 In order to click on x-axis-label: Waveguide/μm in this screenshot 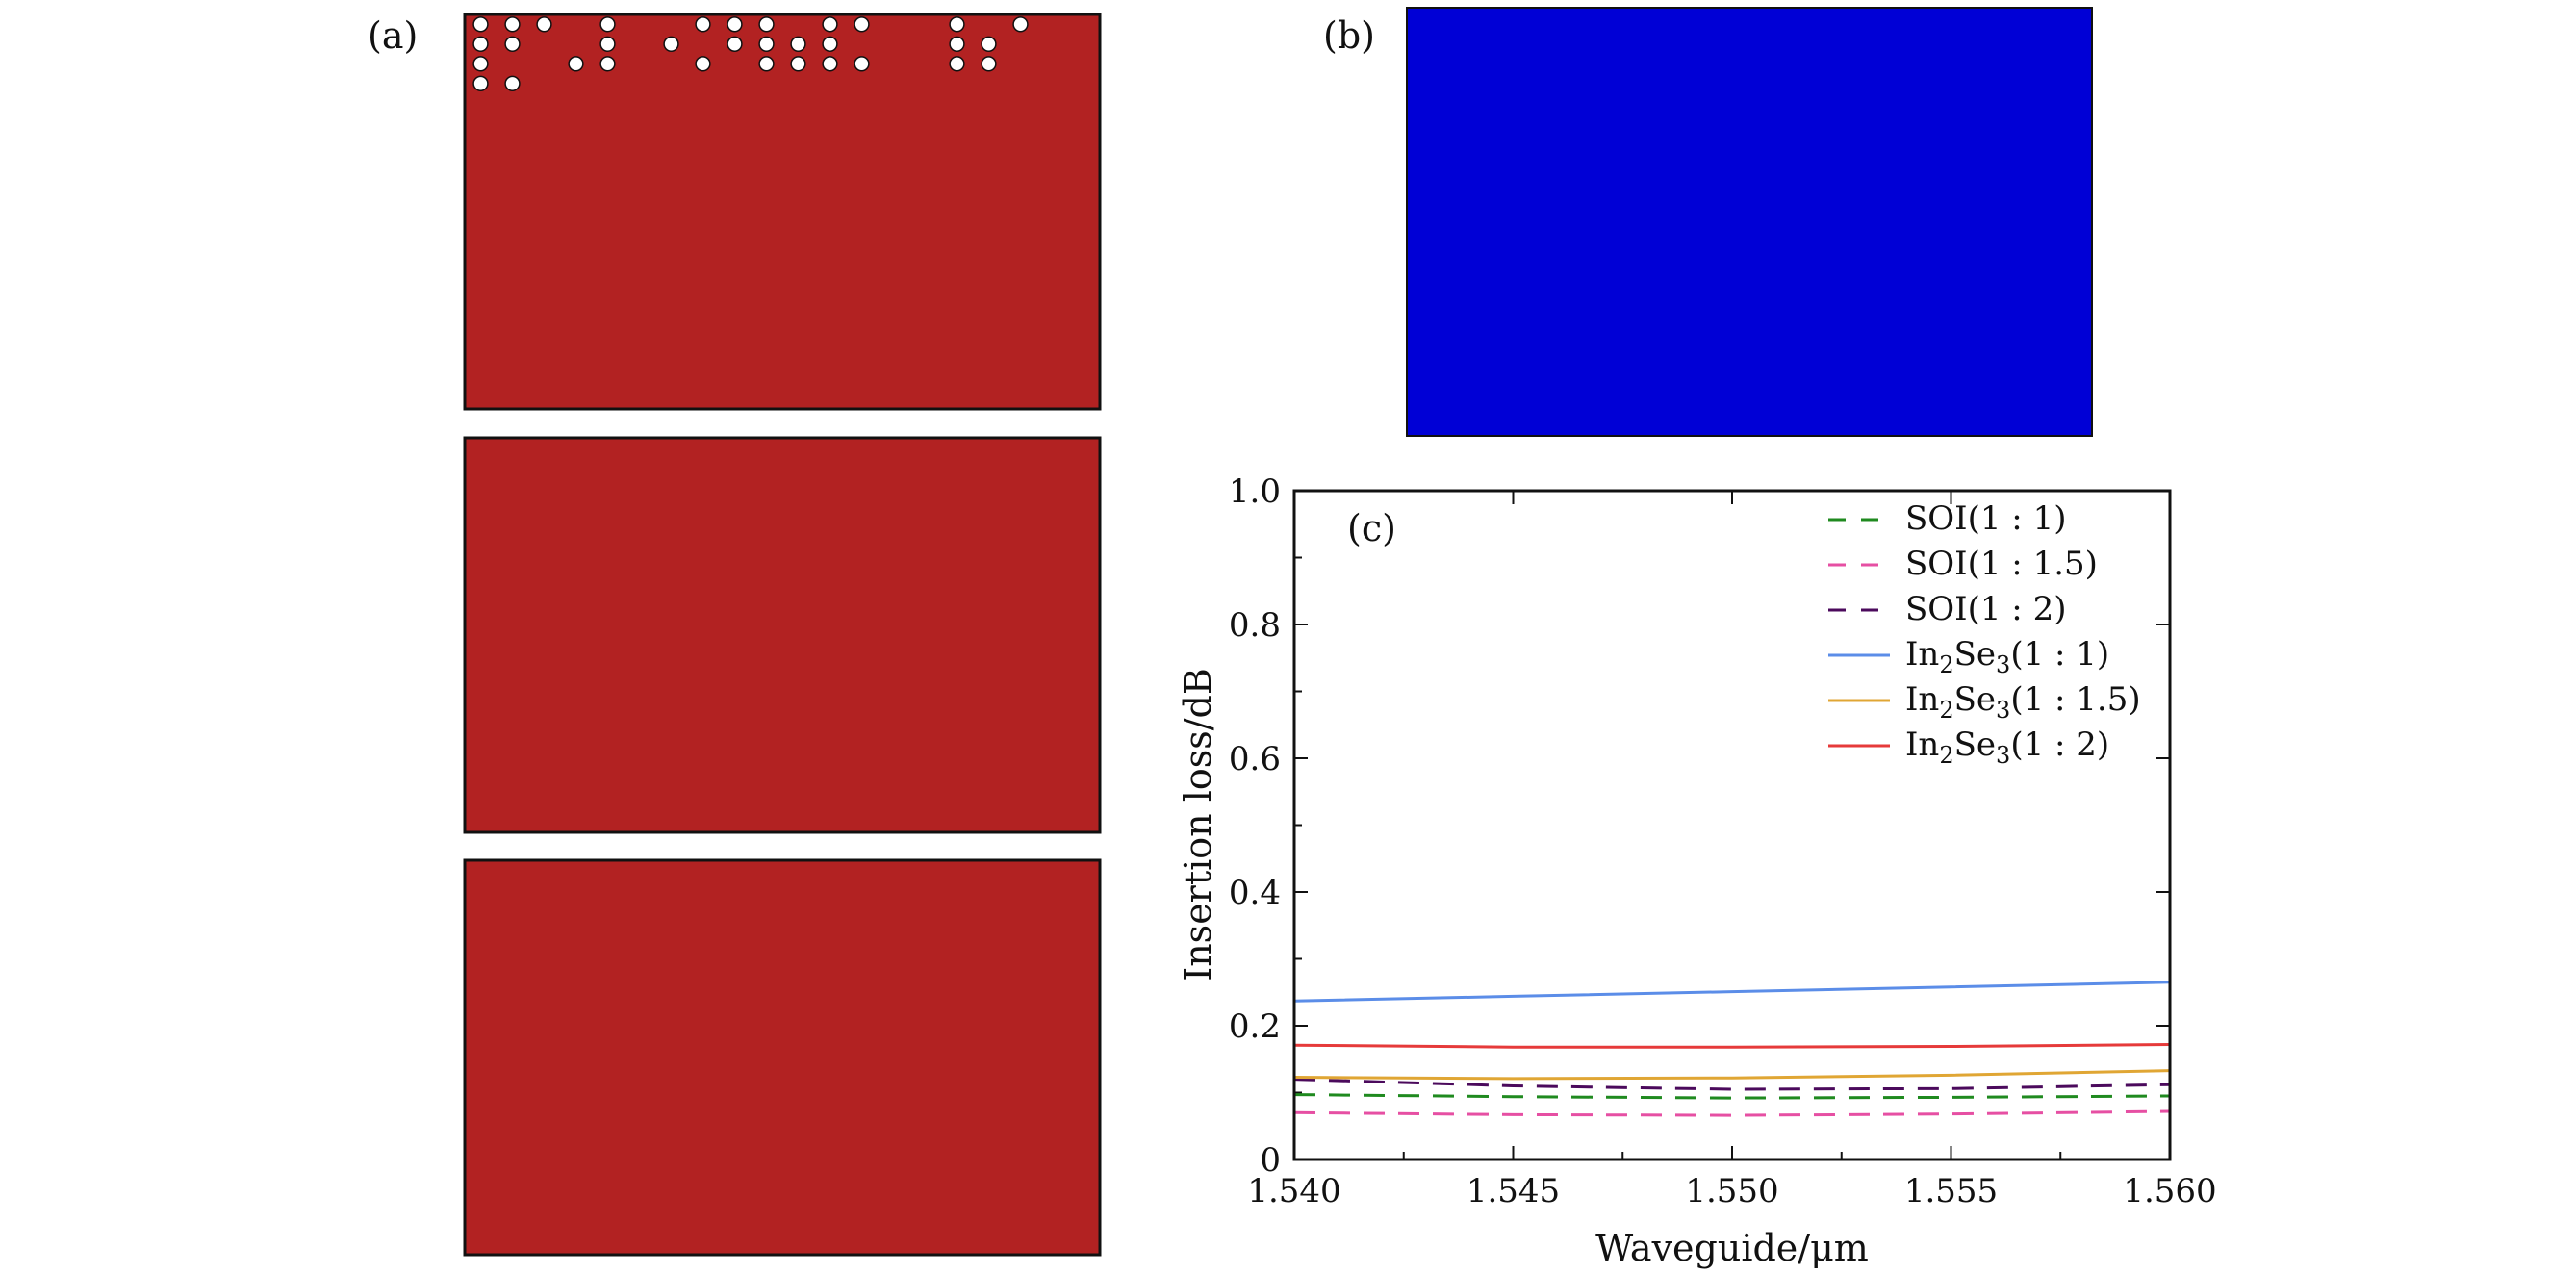, I will do `click(1732, 1248)`.